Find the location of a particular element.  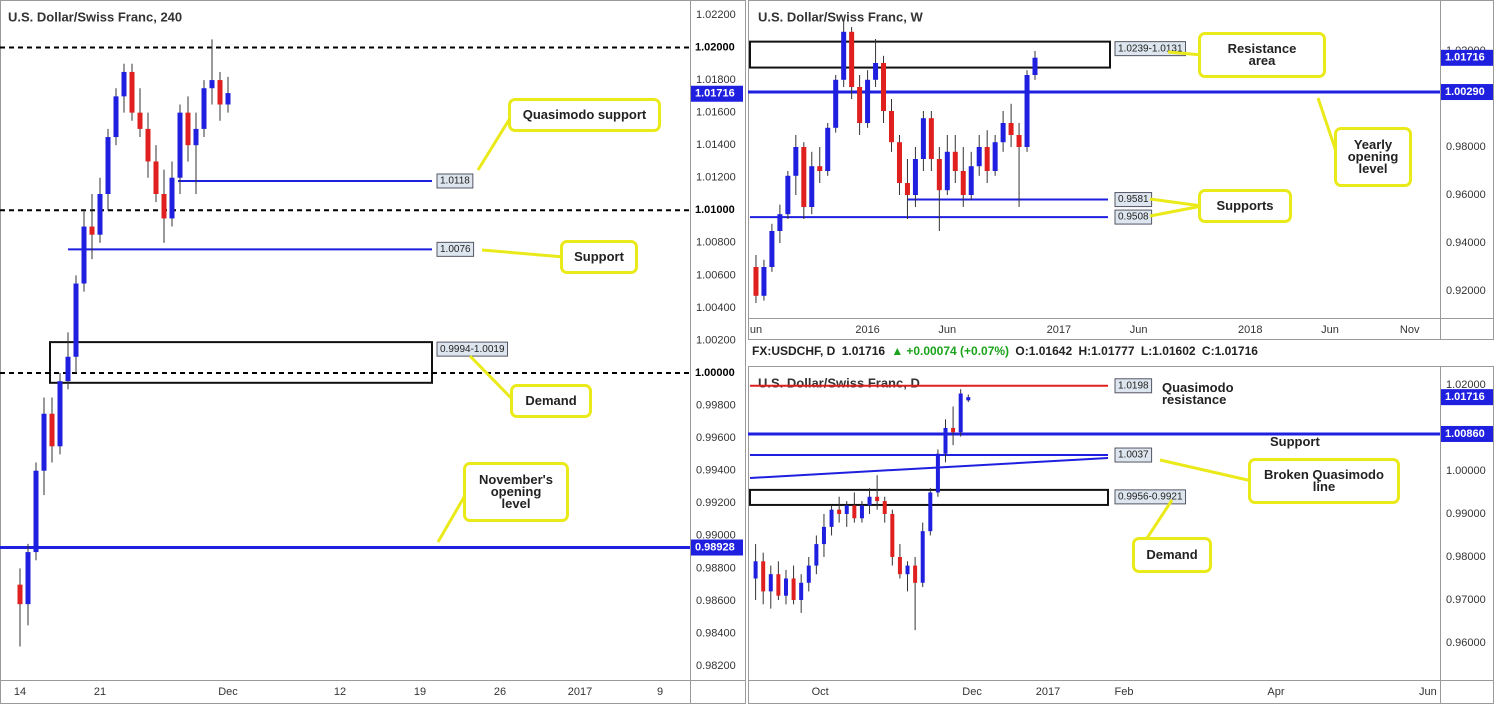

annotation: Demand is located at coordinates (551, 401).